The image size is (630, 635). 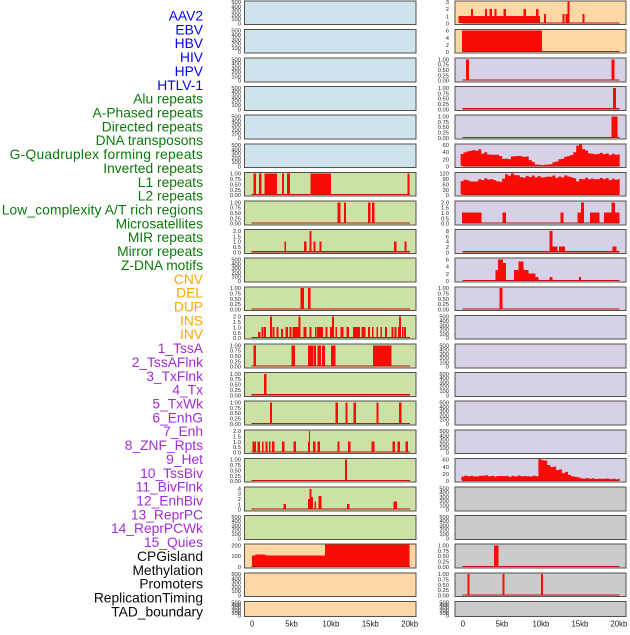 What do you see at coordinates (177, 417) in the screenshot?
I see `svg-text: 6_EnhG` at bounding box center [177, 417].